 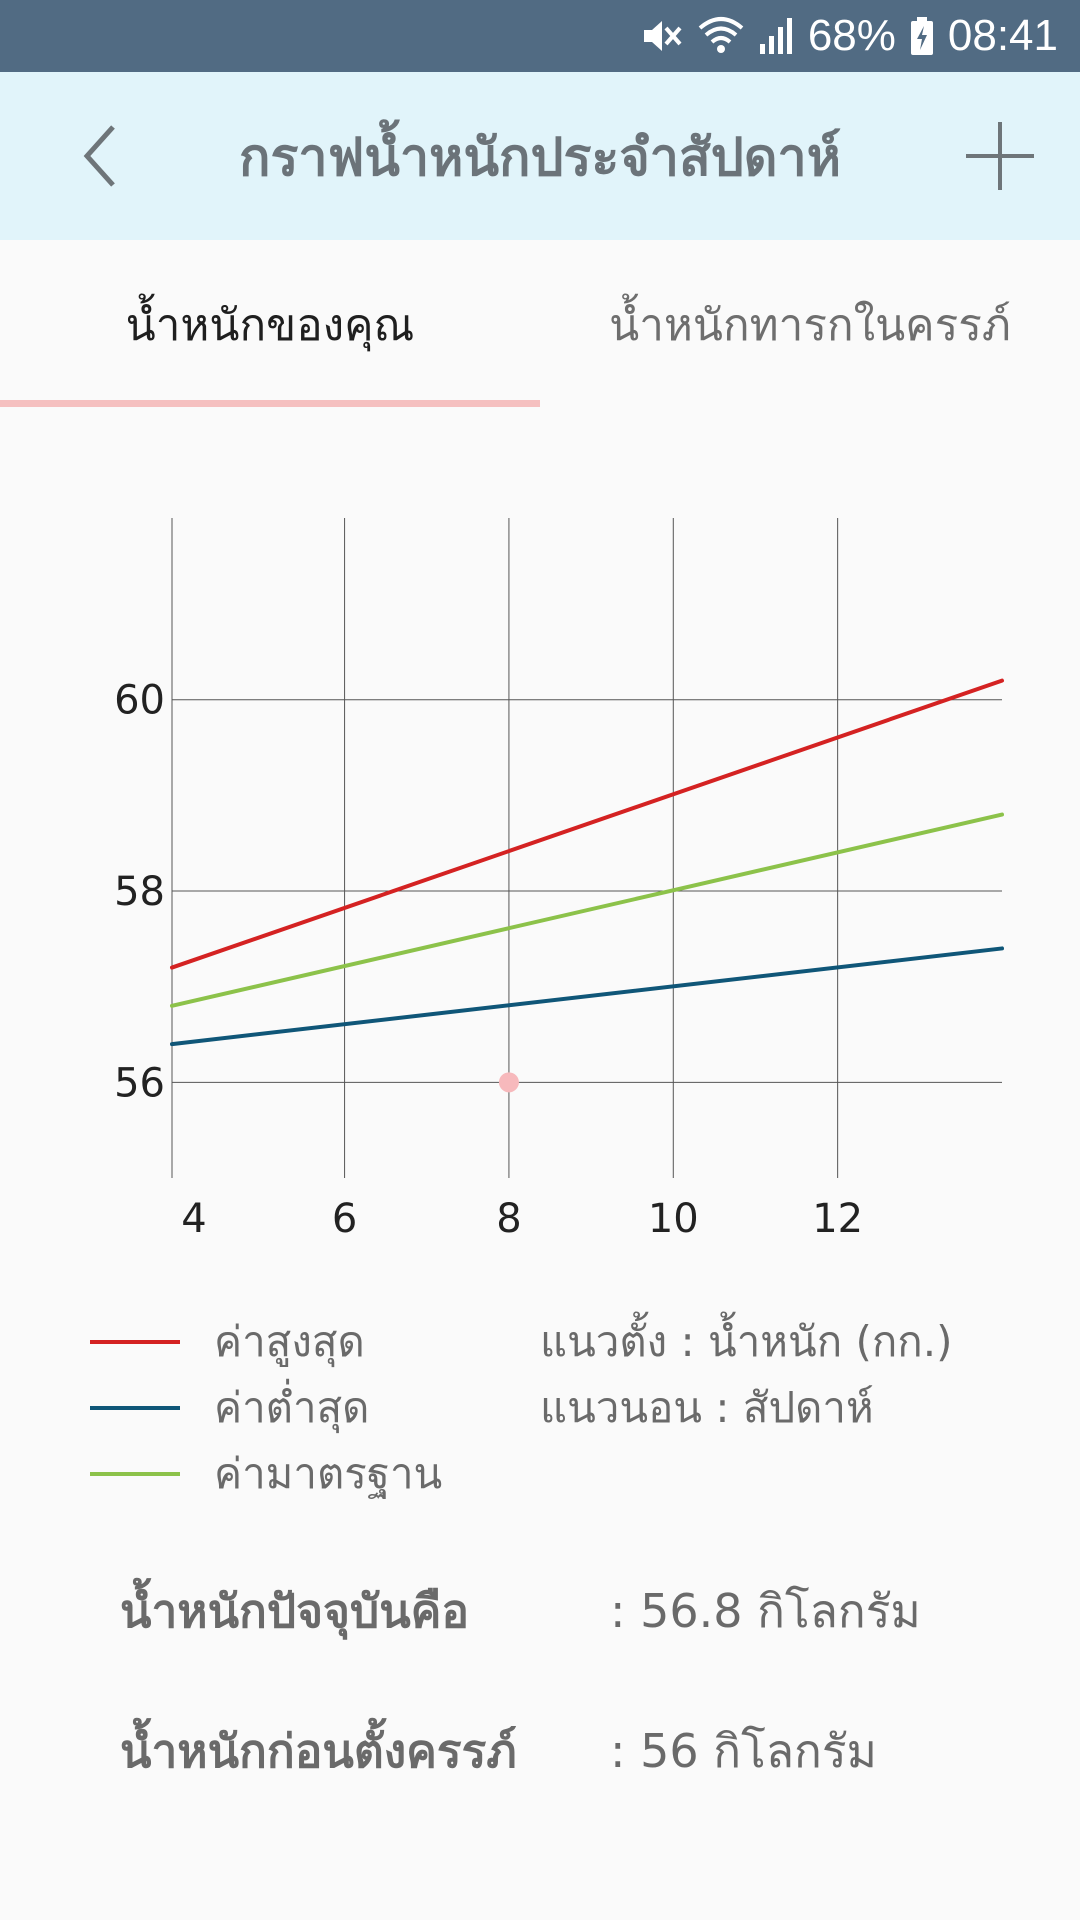 I want to click on legend-item-max: ค่าสูงสุด, so click(x=227, y=1342).